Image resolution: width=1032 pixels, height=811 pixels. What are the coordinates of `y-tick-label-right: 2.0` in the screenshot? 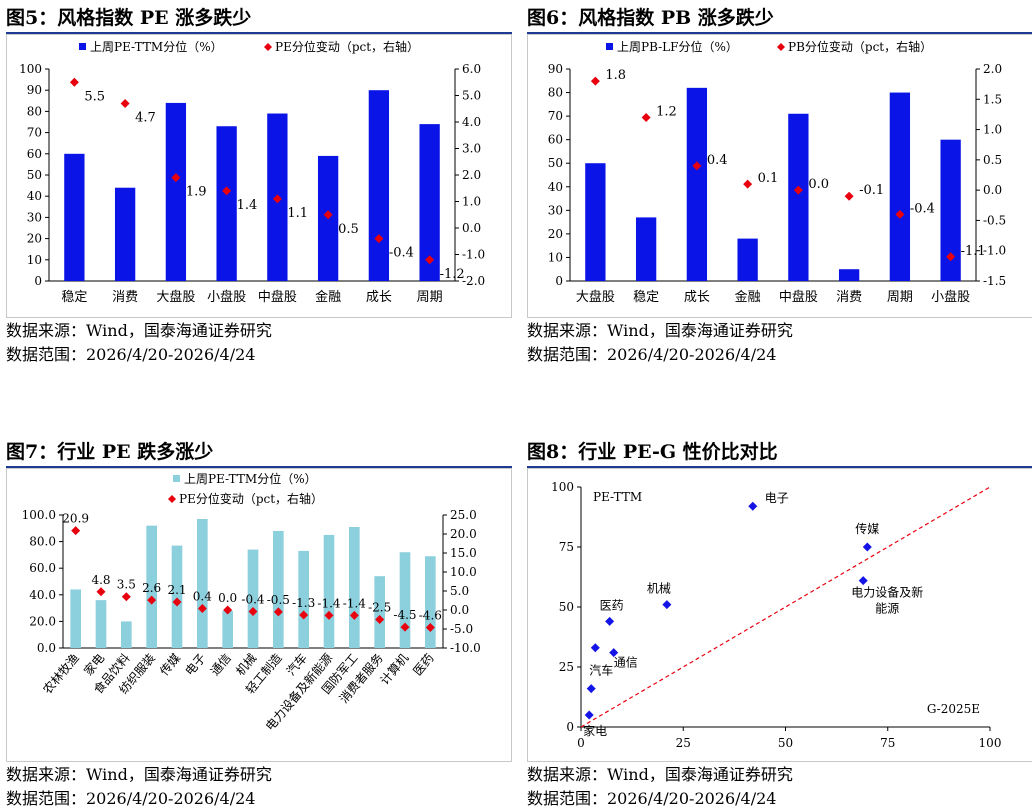 It's located at (471, 175).